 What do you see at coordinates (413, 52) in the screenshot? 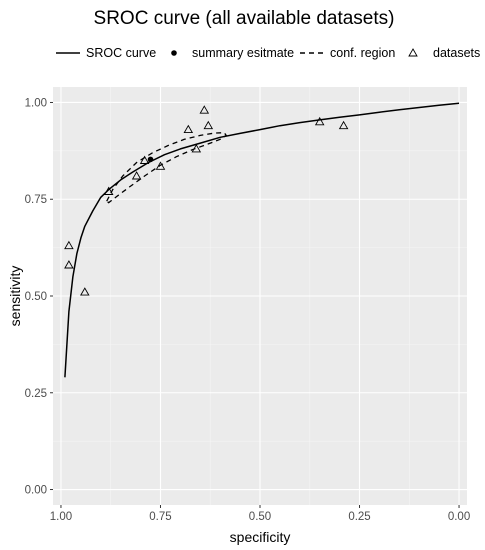
I see `legend-key-datasets` at bounding box center [413, 52].